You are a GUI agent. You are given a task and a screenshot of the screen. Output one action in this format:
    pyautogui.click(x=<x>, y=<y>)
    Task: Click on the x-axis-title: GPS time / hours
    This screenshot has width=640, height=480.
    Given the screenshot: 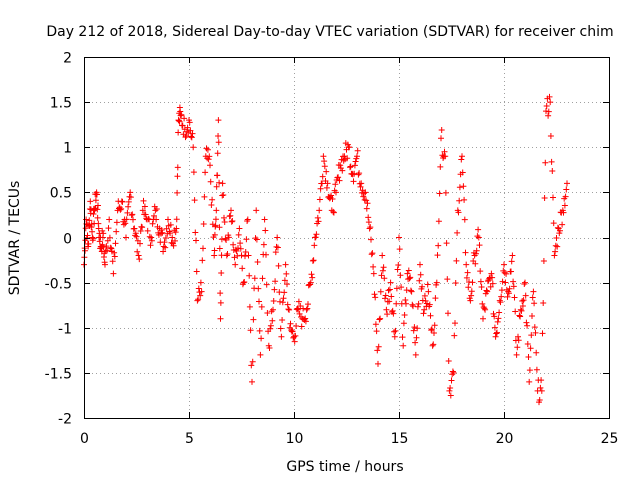 What is the action you would take?
    pyautogui.click(x=344, y=467)
    